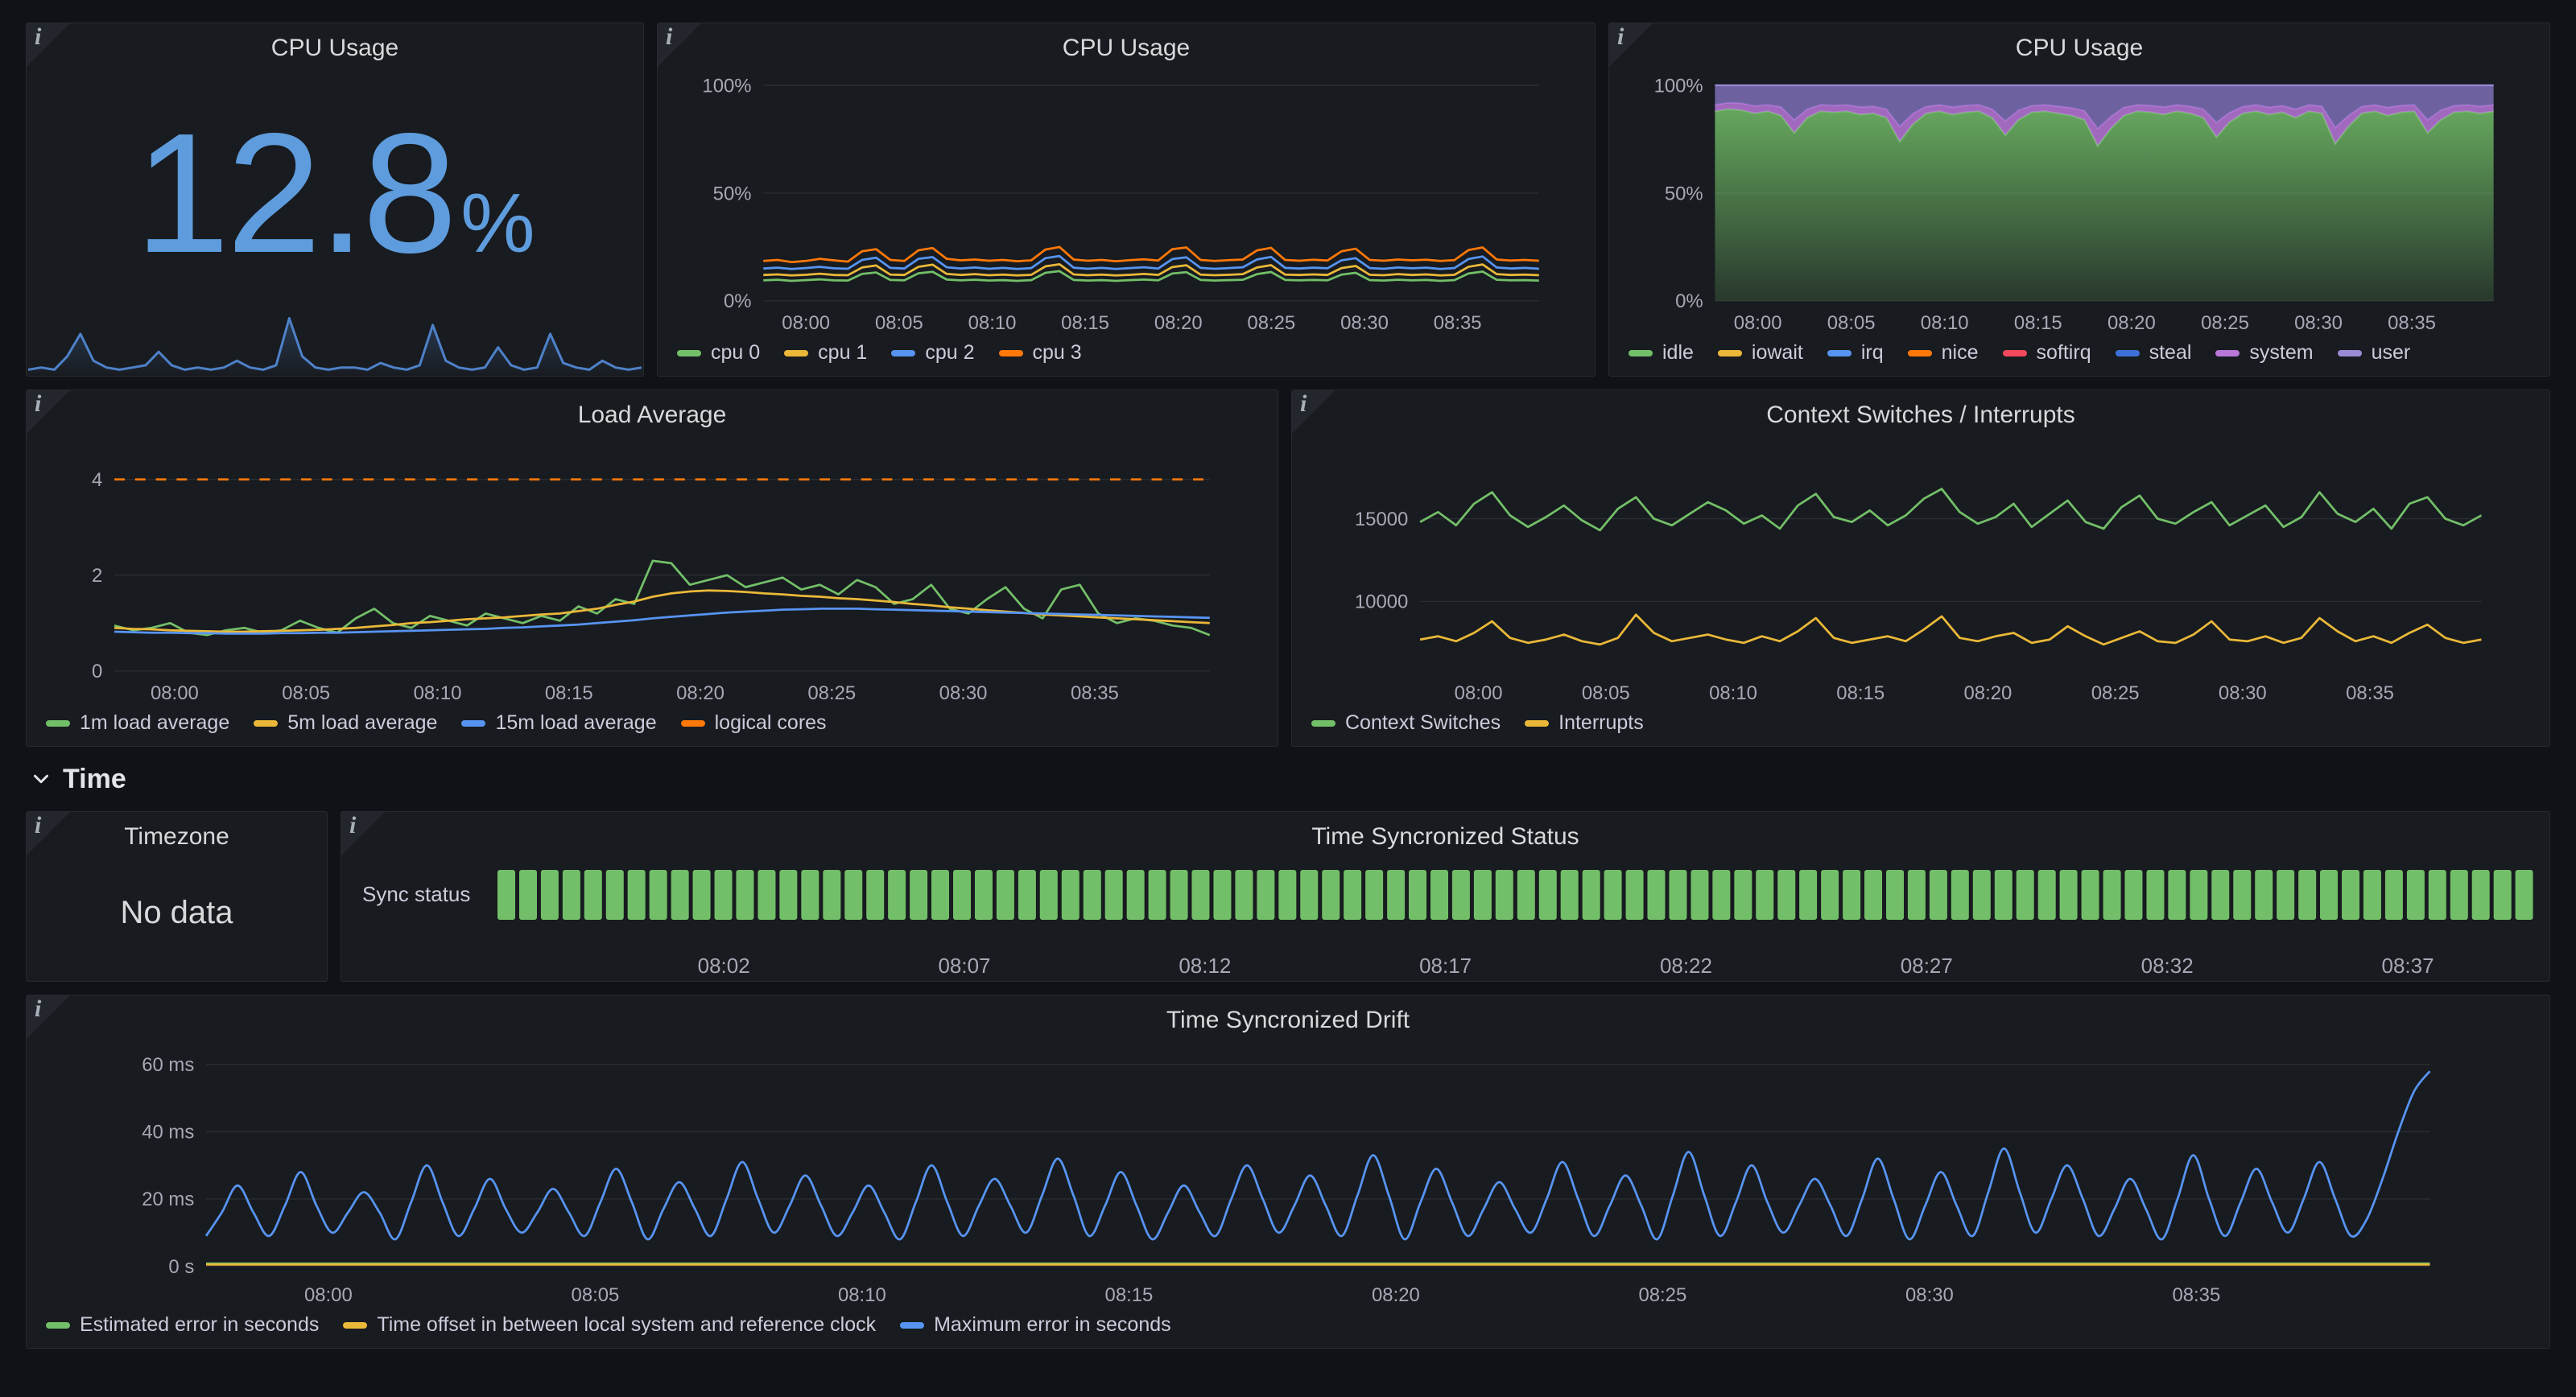  What do you see at coordinates (1661, 353) in the screenshot?
I see `legend-item: idle` at bounding box center [1661, 353].